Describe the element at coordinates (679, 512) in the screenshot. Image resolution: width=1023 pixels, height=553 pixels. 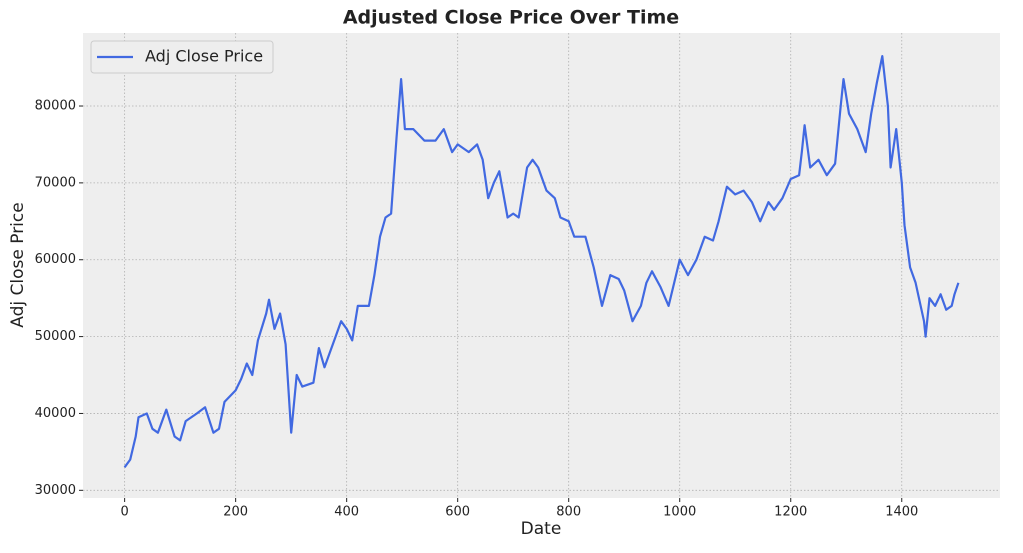
I see `x-tick-label: 1000` at that location.